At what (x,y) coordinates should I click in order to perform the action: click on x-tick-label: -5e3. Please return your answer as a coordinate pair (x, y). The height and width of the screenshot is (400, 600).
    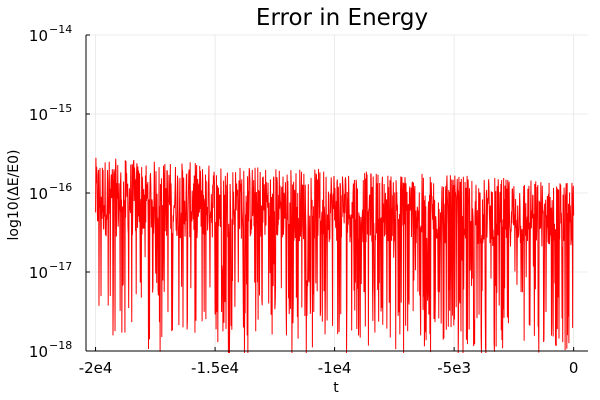
    Looking at the image, I should click on (454, 368).